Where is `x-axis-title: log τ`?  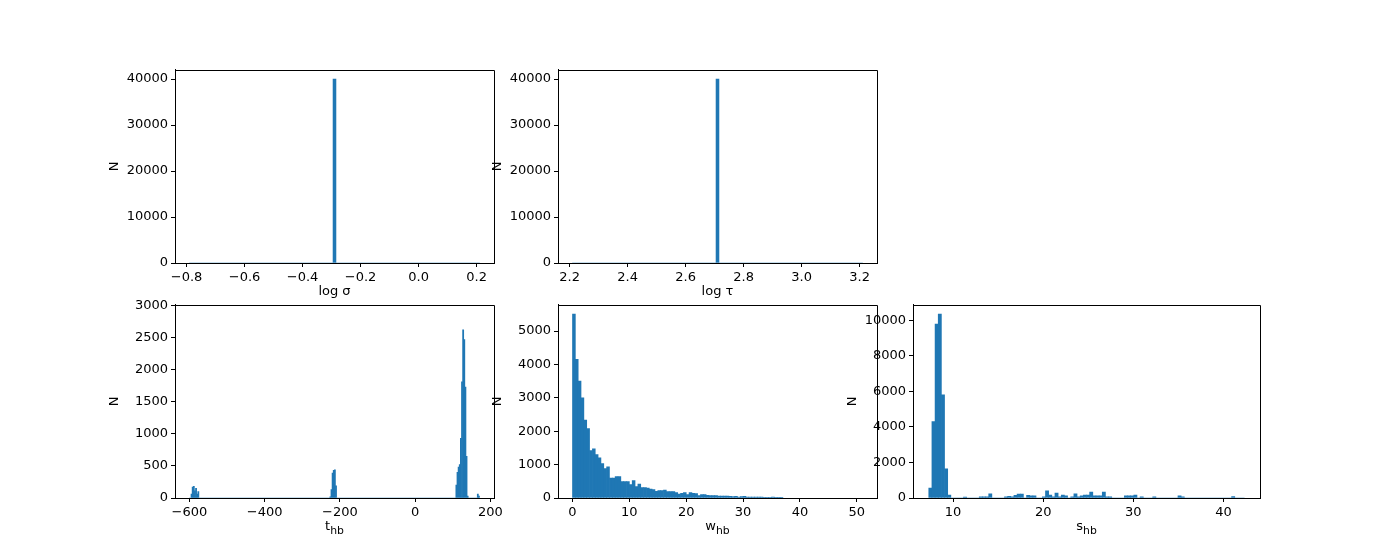
x-axis-title: log τ is located at coordinates (717, 290).